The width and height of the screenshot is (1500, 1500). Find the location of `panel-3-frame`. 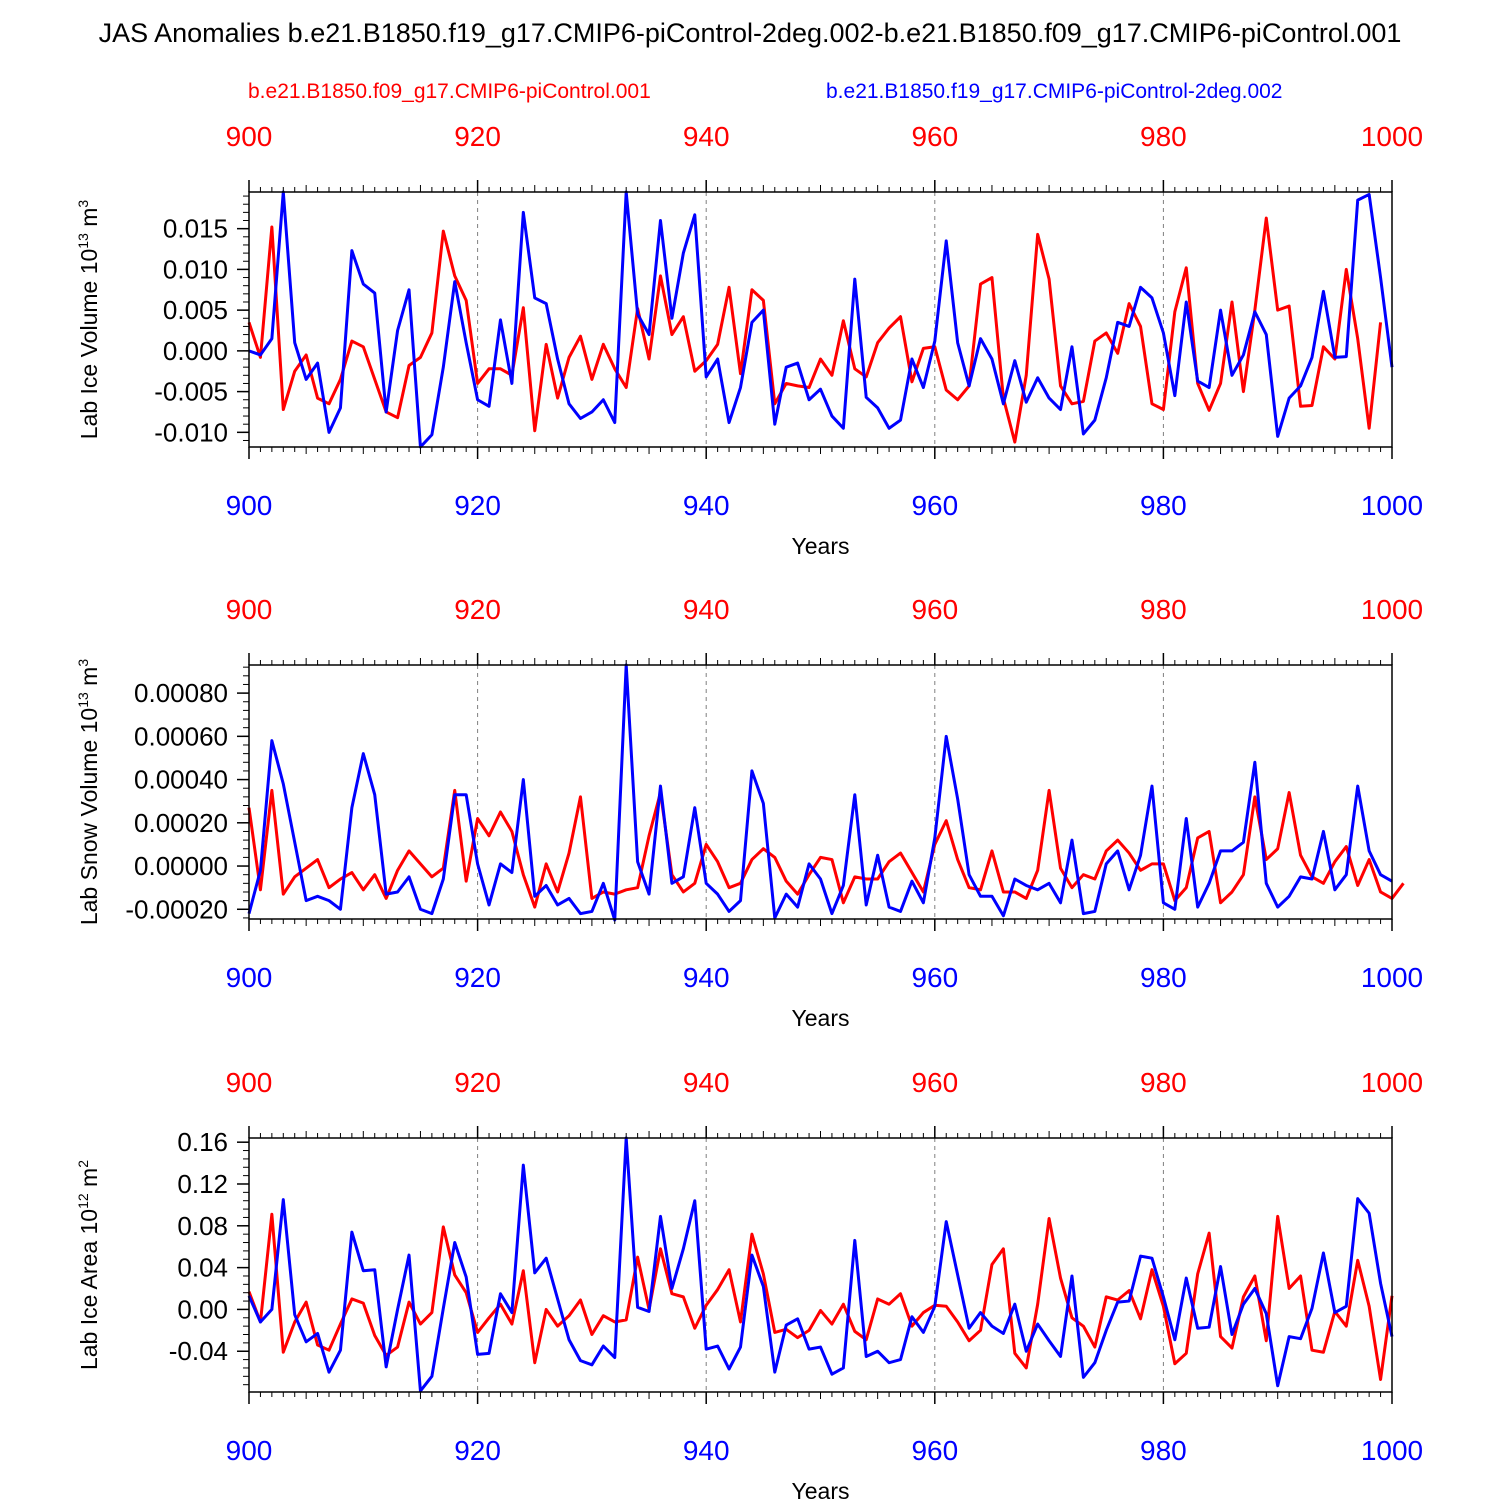

panel-3-frame is located at coordinates (820, 1265).